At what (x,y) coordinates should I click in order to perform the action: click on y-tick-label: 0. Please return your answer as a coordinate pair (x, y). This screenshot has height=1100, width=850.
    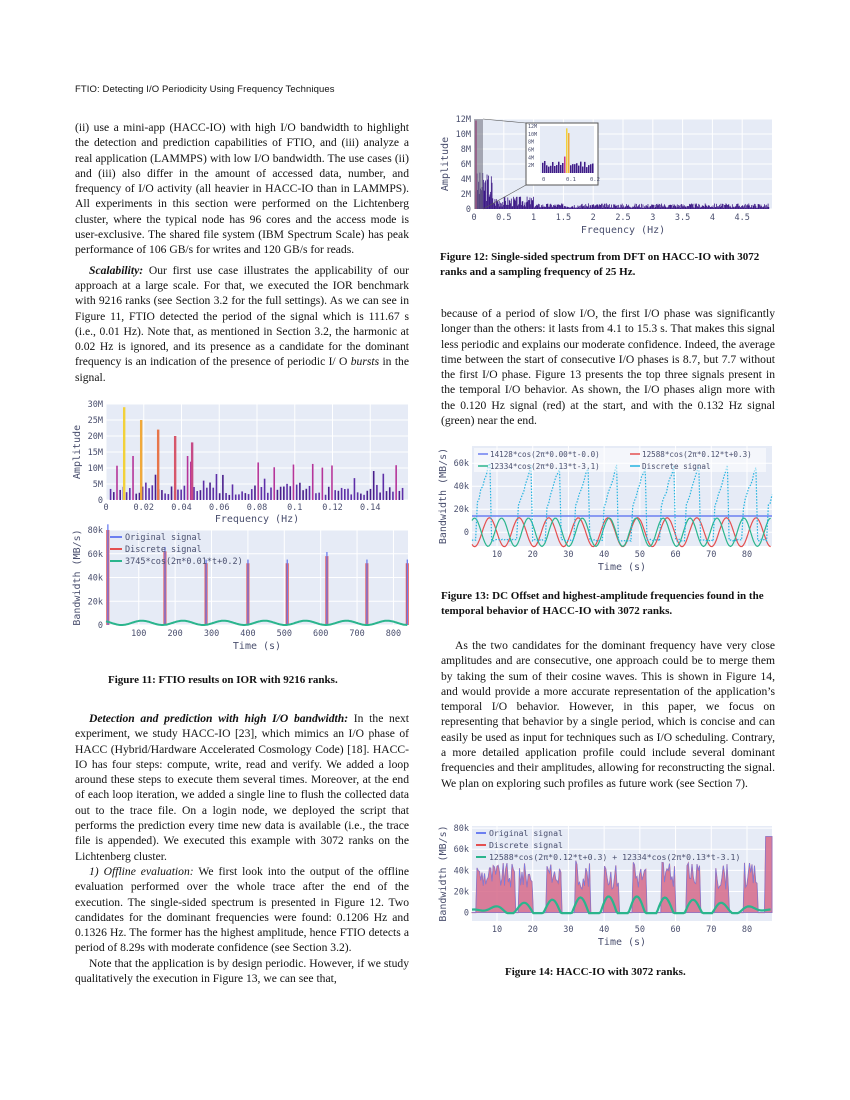
    Looking at the image, I should click on (466, 914).